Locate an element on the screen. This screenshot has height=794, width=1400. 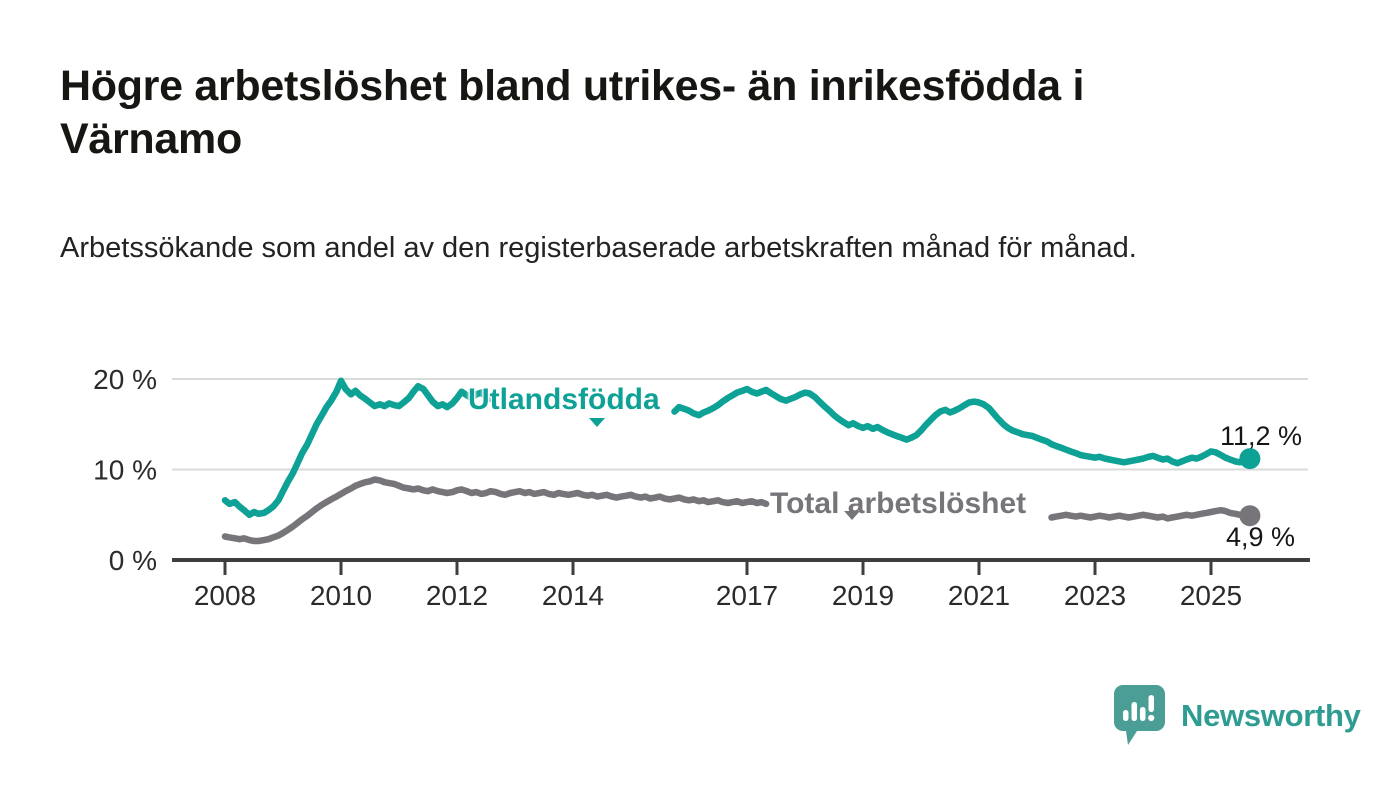
end-value-utlandsfodda: 11,2 % is located at coordinates (1261, 436).